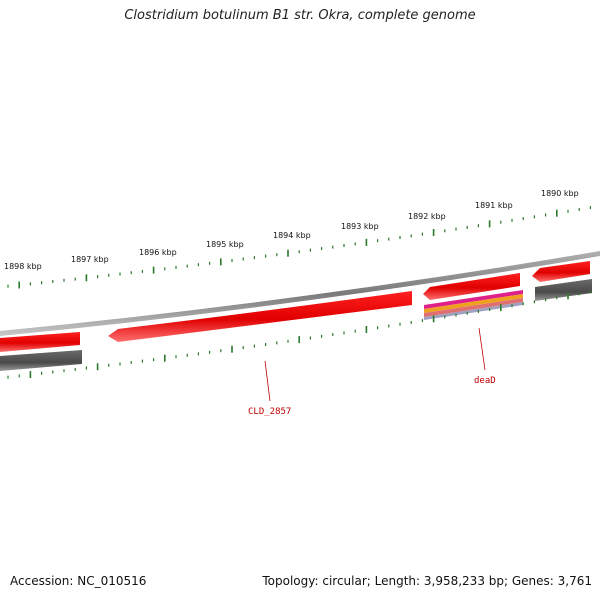 The width and height of the screenshot is (600, 600). I want to click on grey-gene-left, so click(41, 360).